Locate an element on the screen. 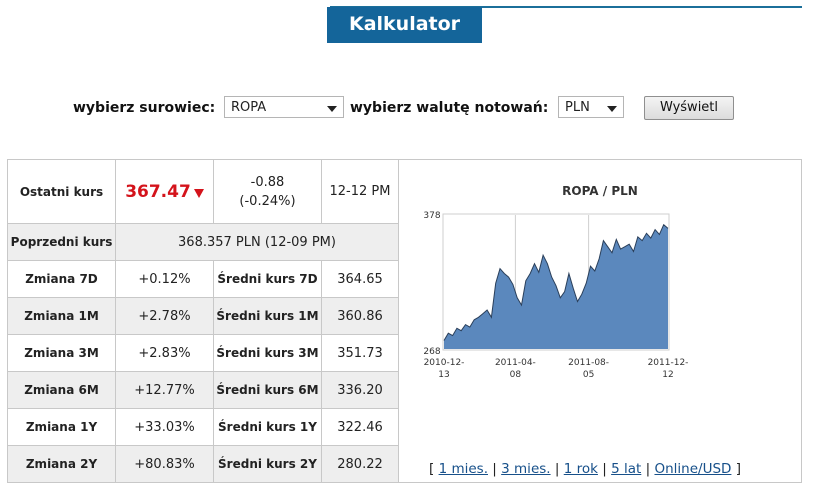 The height and width of the screenshot is (491, 816). average-value: 336.20 is located at coordinates (360, 390).